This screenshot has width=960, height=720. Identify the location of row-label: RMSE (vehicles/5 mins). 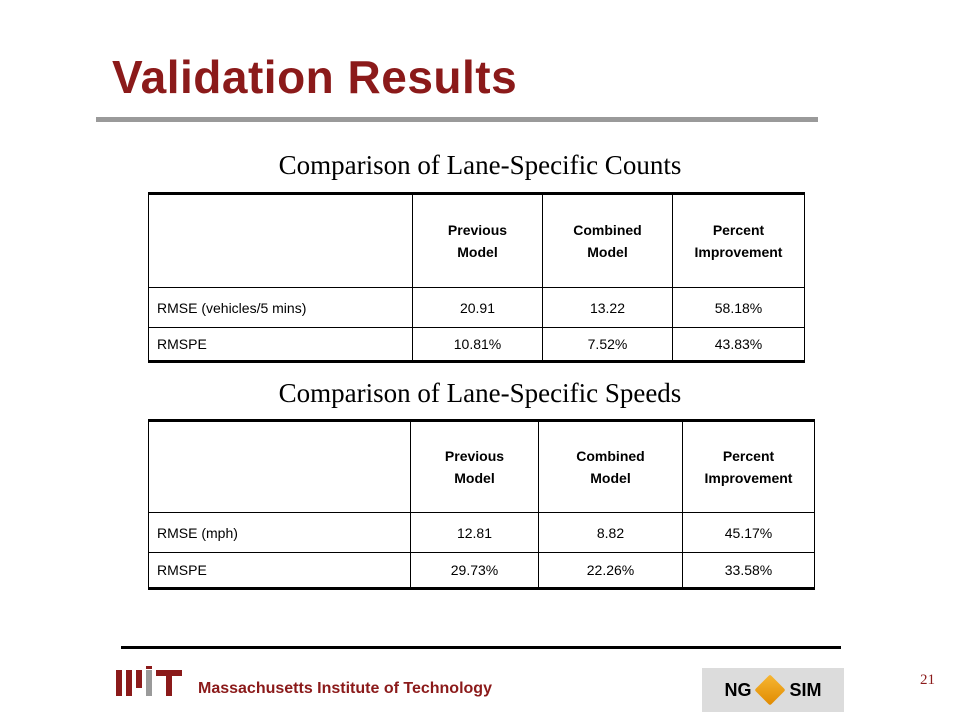
(280, 307).